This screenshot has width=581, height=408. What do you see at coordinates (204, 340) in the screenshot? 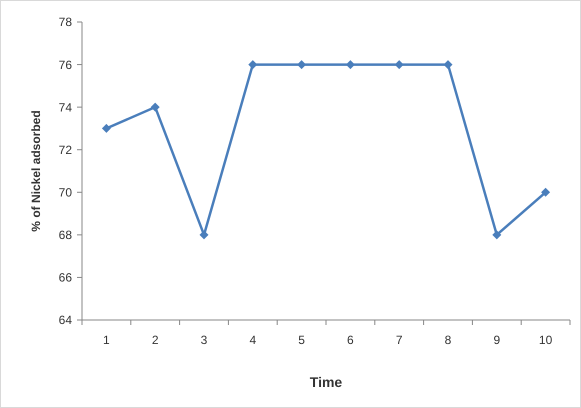
I see `x-tick-label: 3` at bounding box center [204, 340].